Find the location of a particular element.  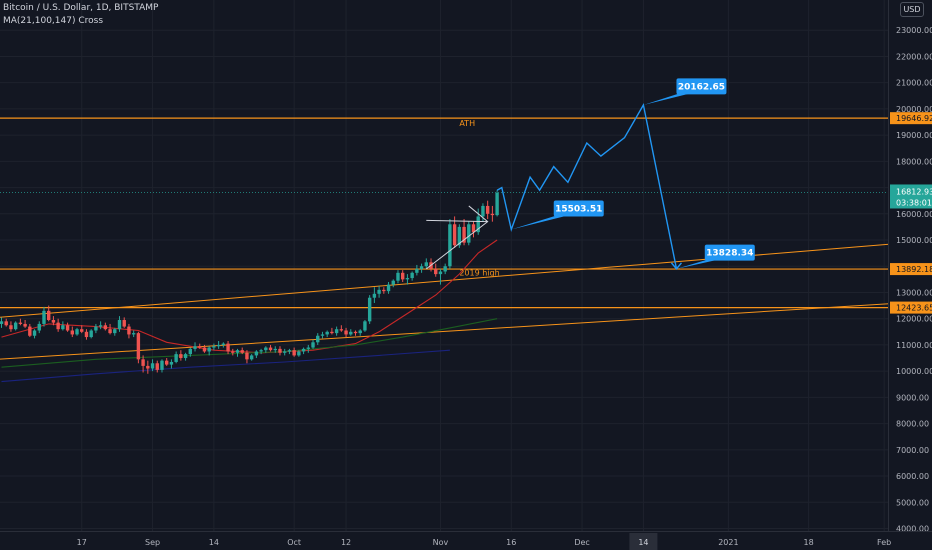

time-tick-label: 14 is located at coordinates (214, 542).